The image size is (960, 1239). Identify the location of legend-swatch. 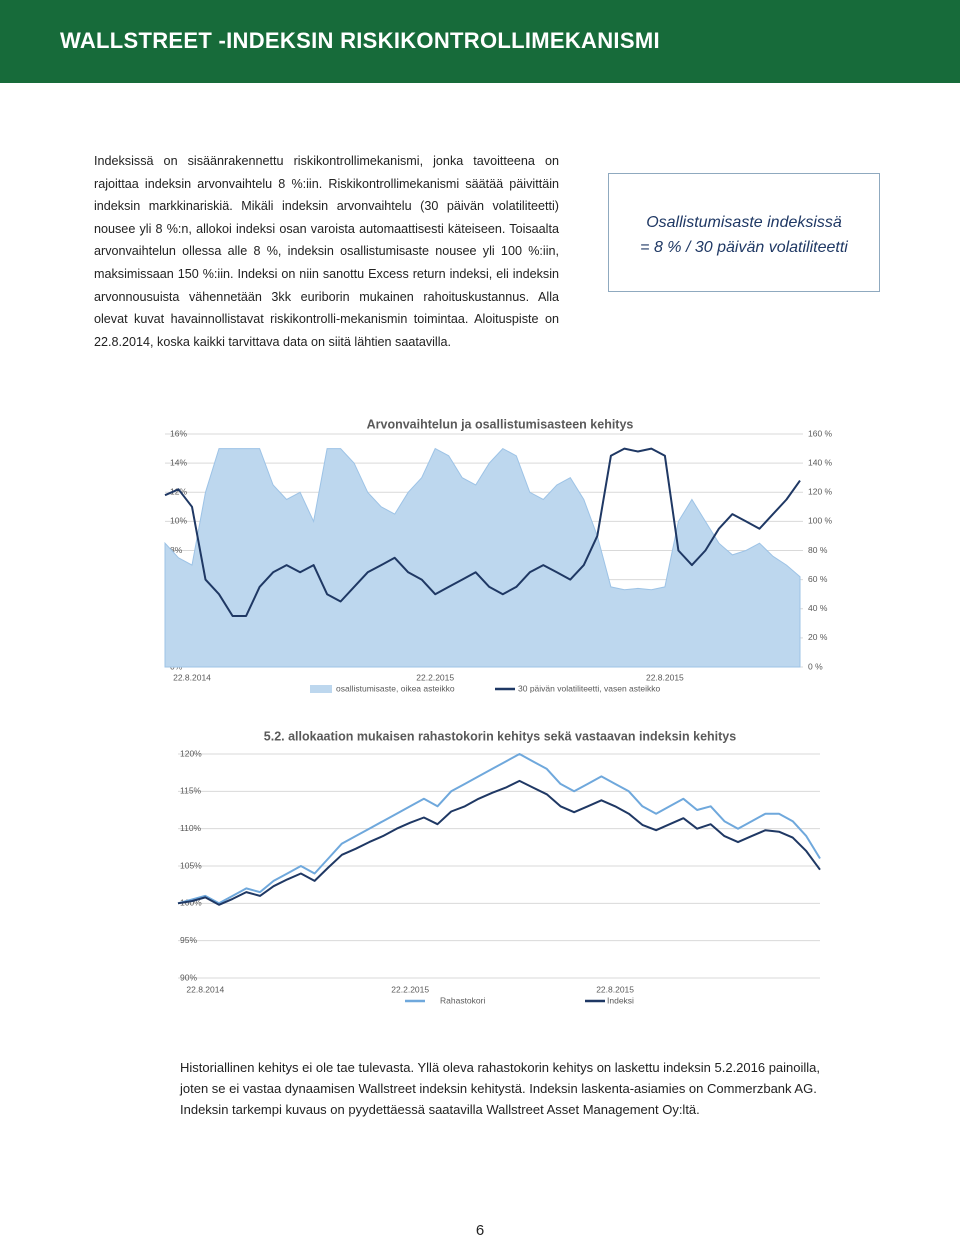
(321, 689).